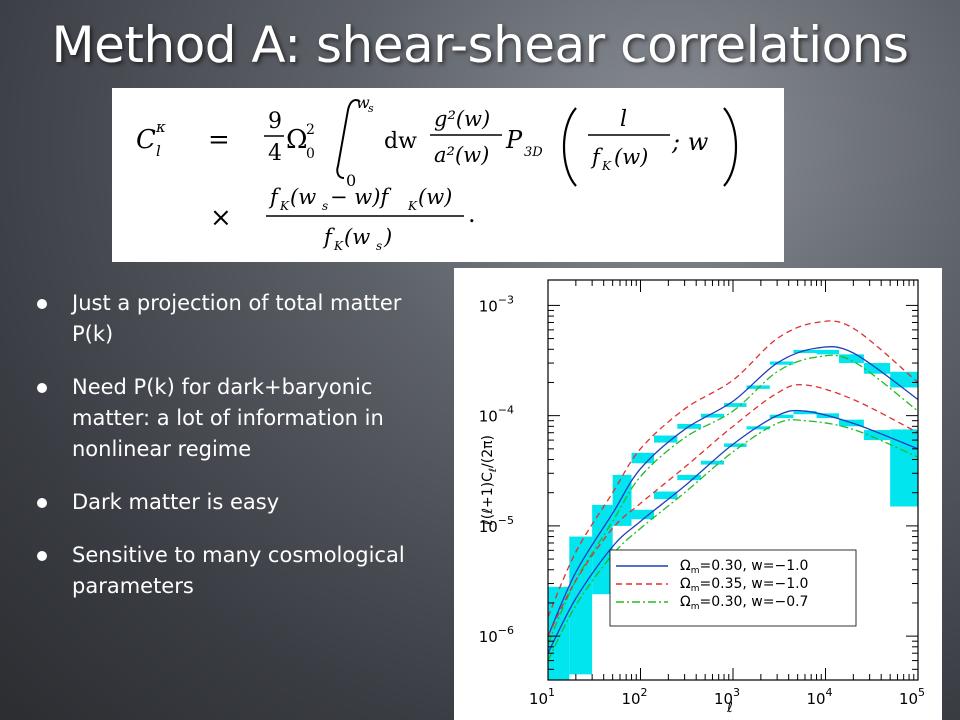 This screenshot has height=720, width=960. I want to click on formula-period: ., so click(472, 214).